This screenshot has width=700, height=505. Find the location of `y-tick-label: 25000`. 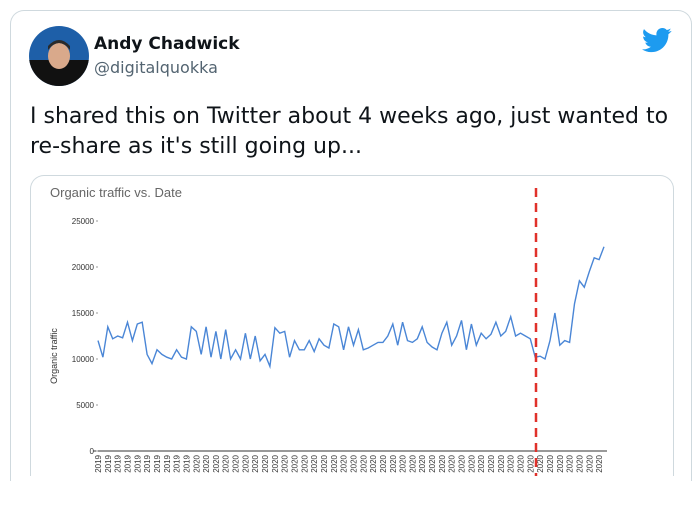

y-tick-label: 25000 is located at coordinates (83, 221).